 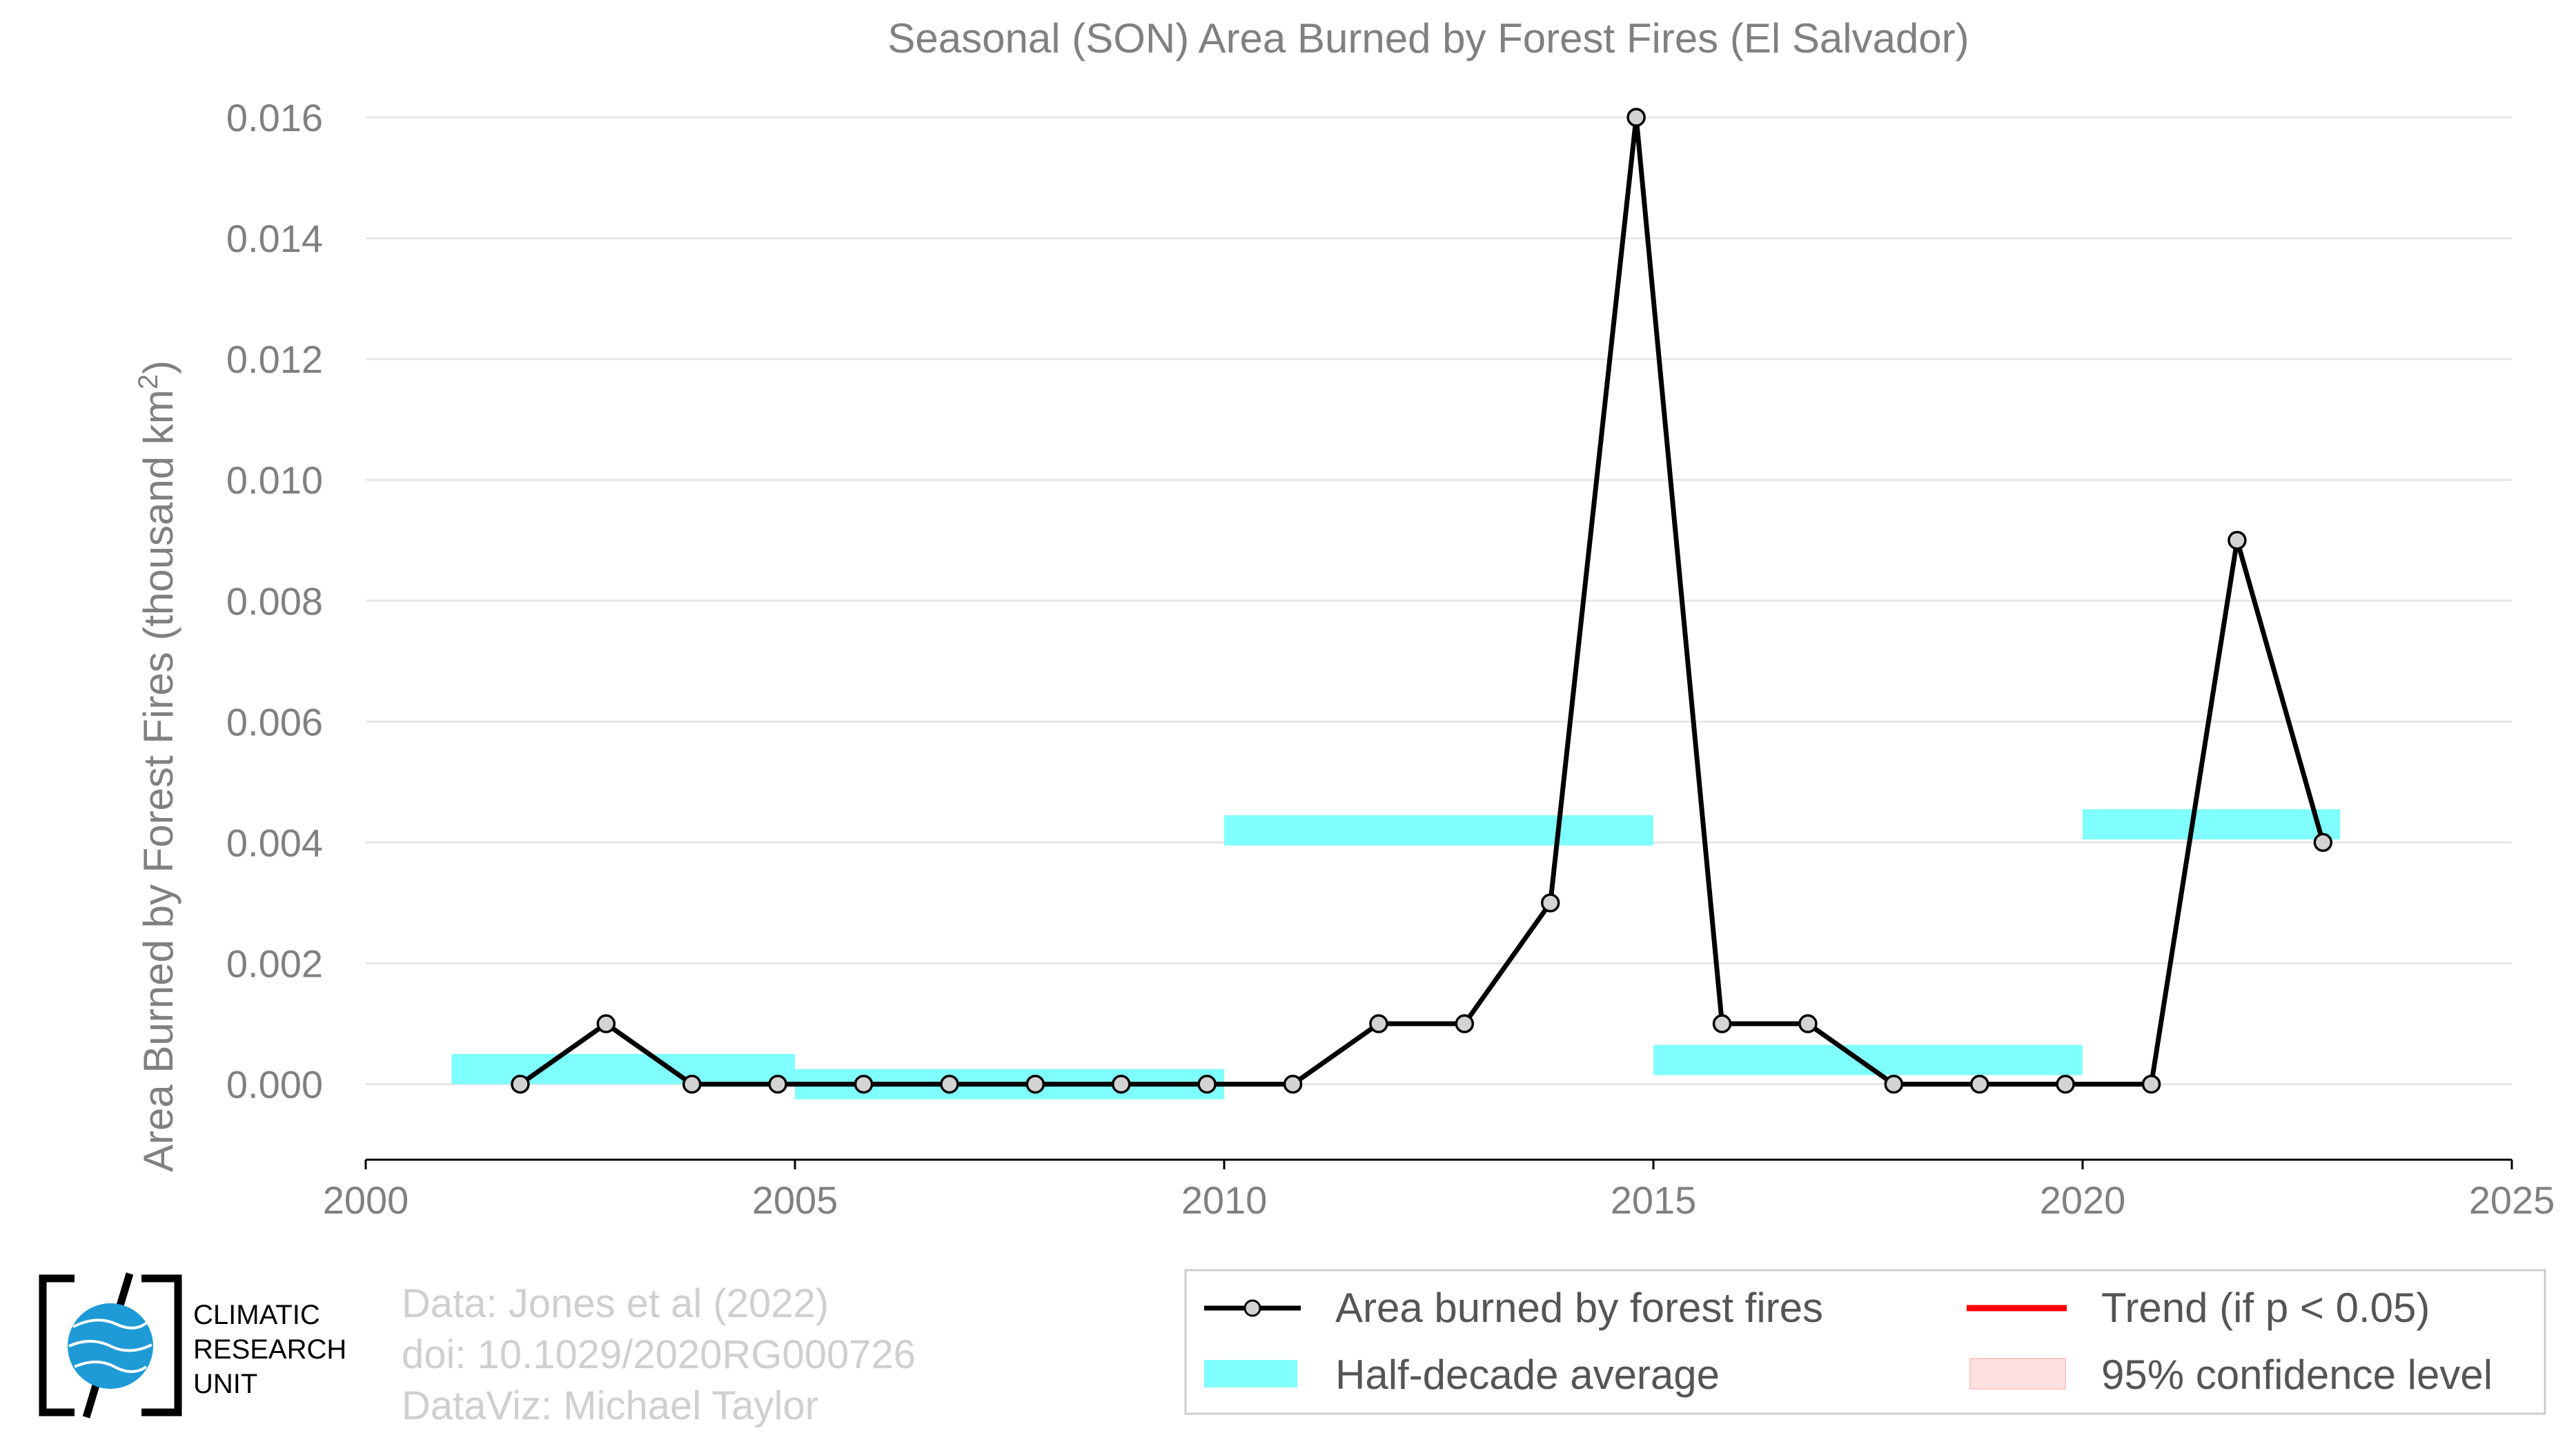 I want to click on legend-label-area: Area burned by forest fires, so click(x=1579, y=1308).